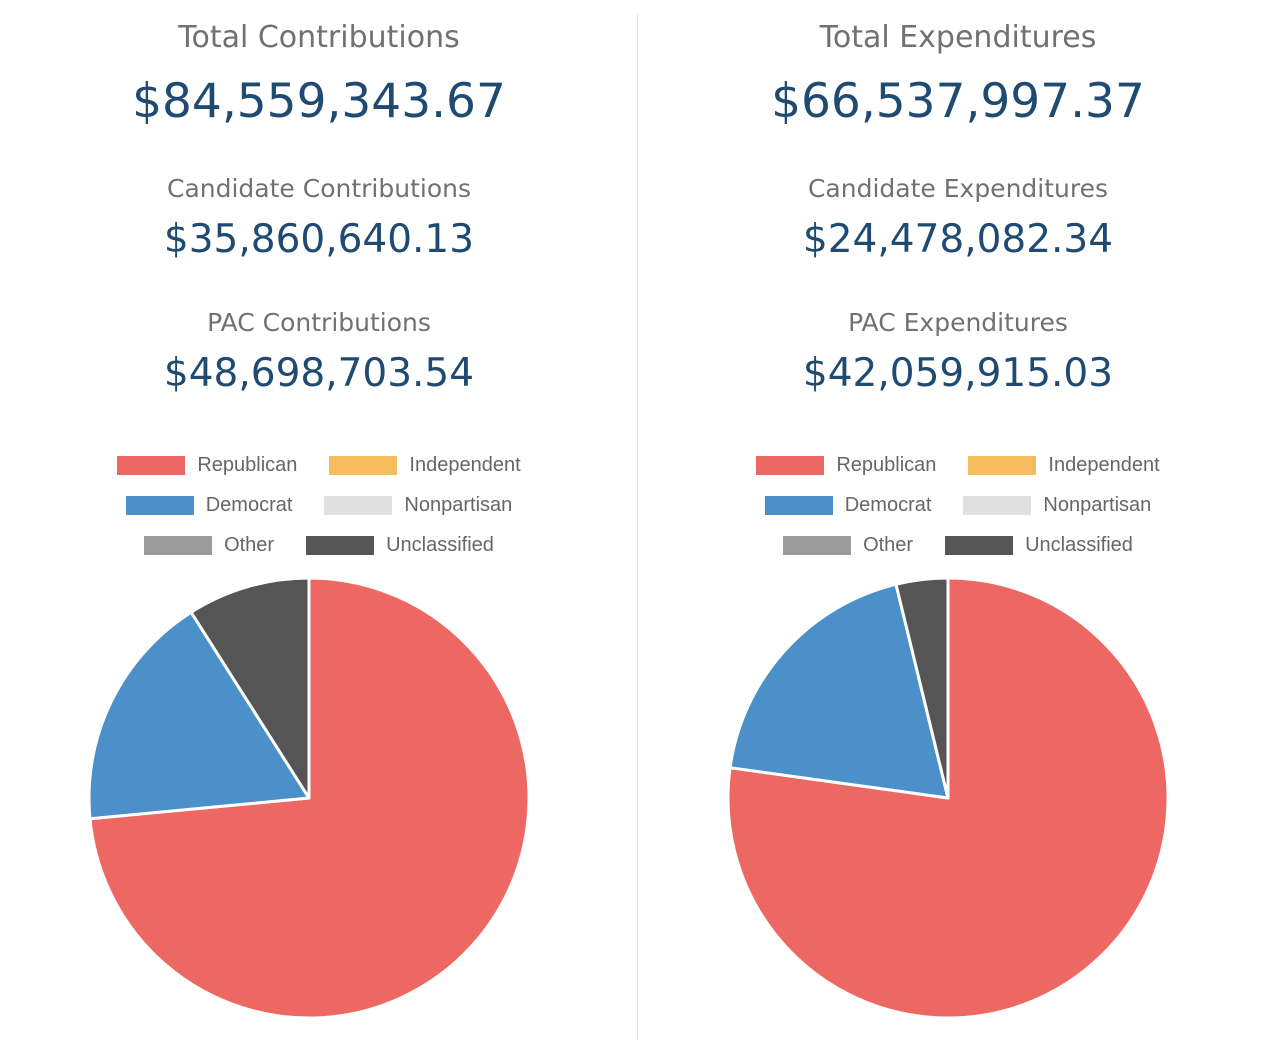 The height and width of the screenshot is (1040, 1278). I want to click on candidate-expenditures-value: $24,478,082.34, so click(958, 239).